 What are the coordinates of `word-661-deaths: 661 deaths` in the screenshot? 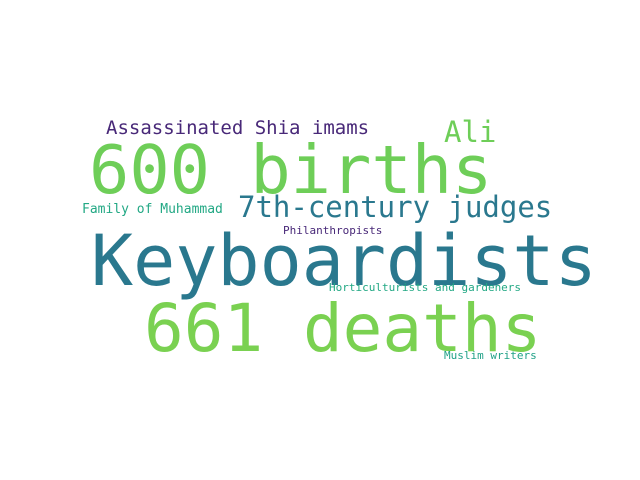 It's located at (343, 328).